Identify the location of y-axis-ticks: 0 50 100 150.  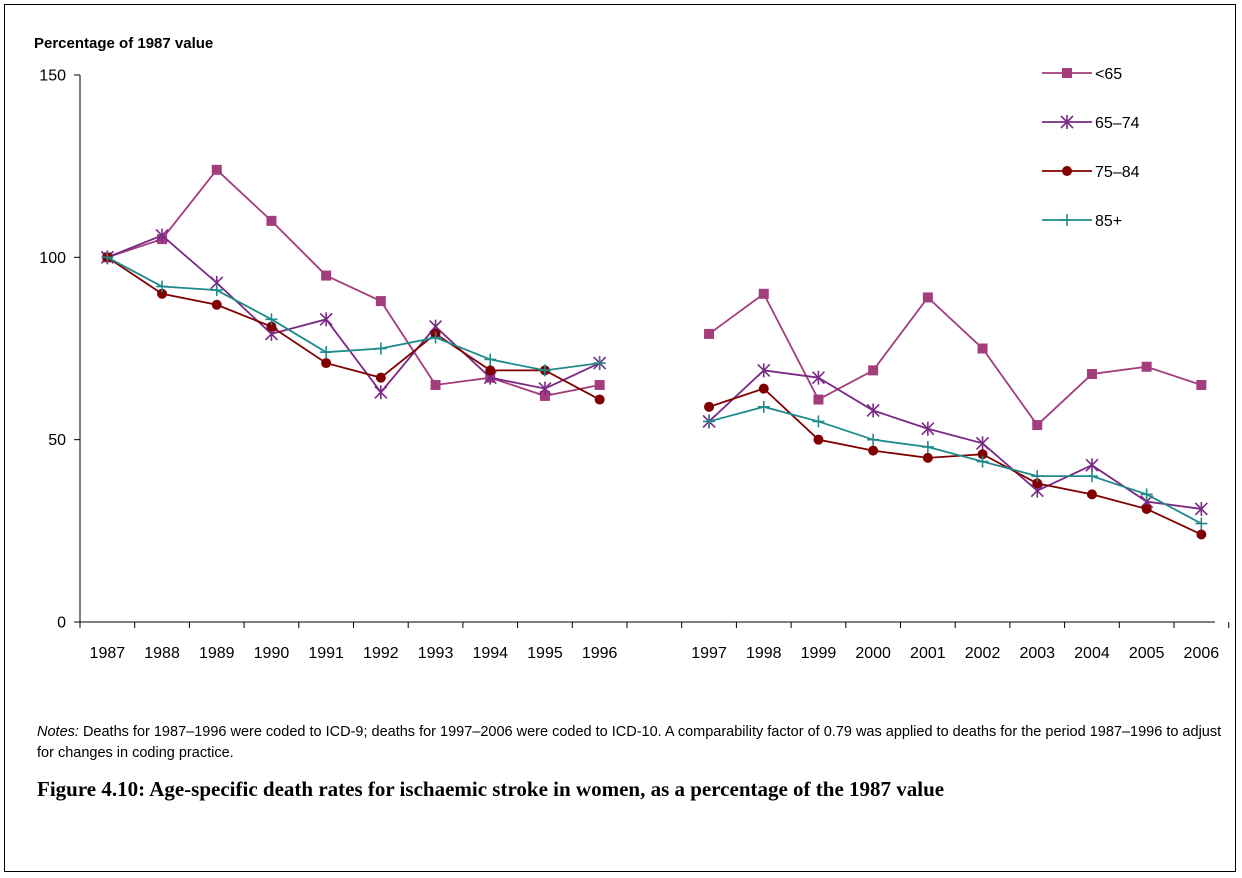
(59, 350).